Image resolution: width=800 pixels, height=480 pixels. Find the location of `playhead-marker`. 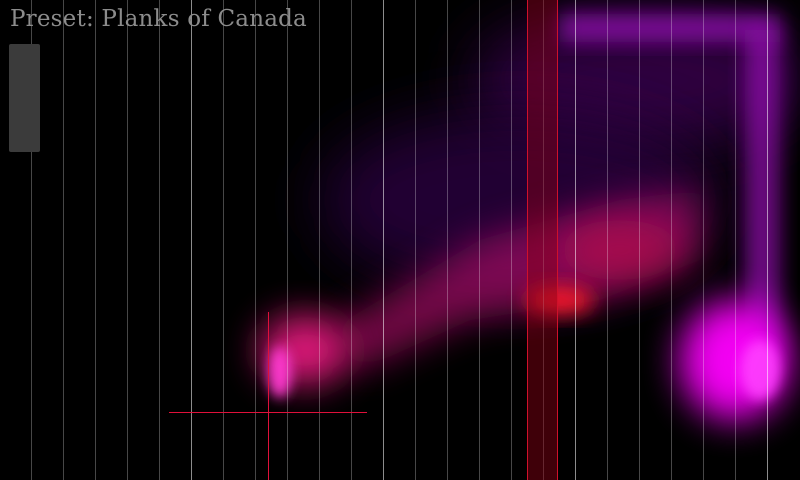

playhead-marker is located at coordinates (542, 240).